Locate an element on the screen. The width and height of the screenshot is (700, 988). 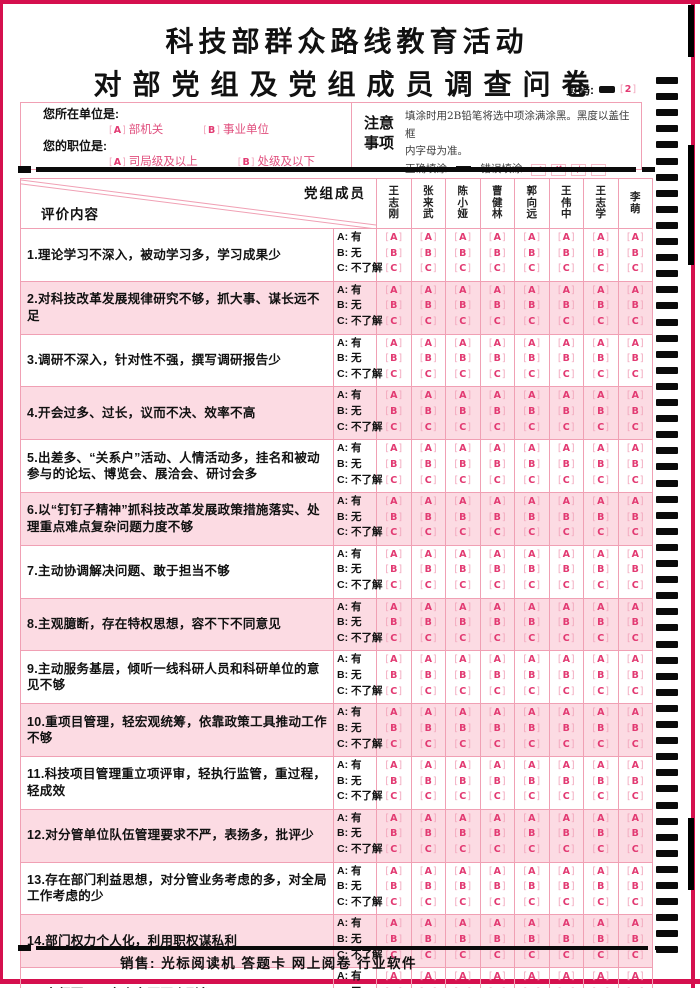
unit-option-b-bubble: B is located at coordinates (211, 130).